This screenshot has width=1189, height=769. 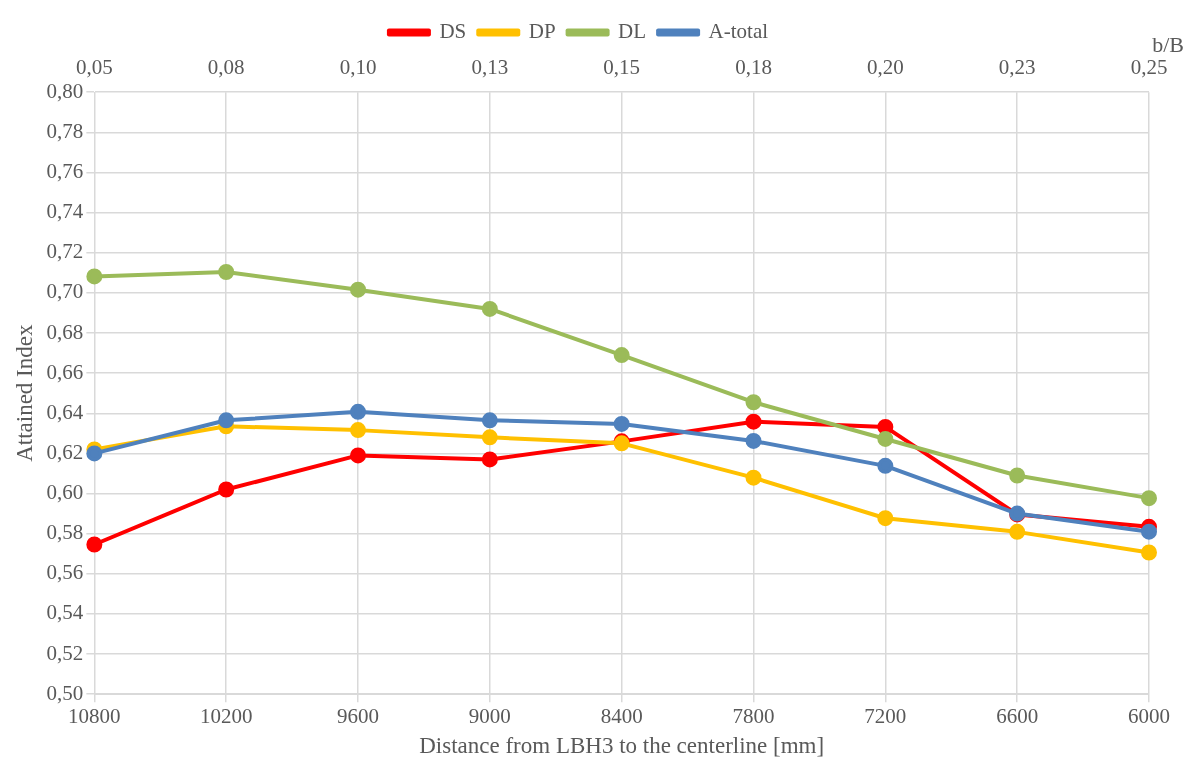 I want to click on y-tick-label: 0,50, so click(x=65, y=692).